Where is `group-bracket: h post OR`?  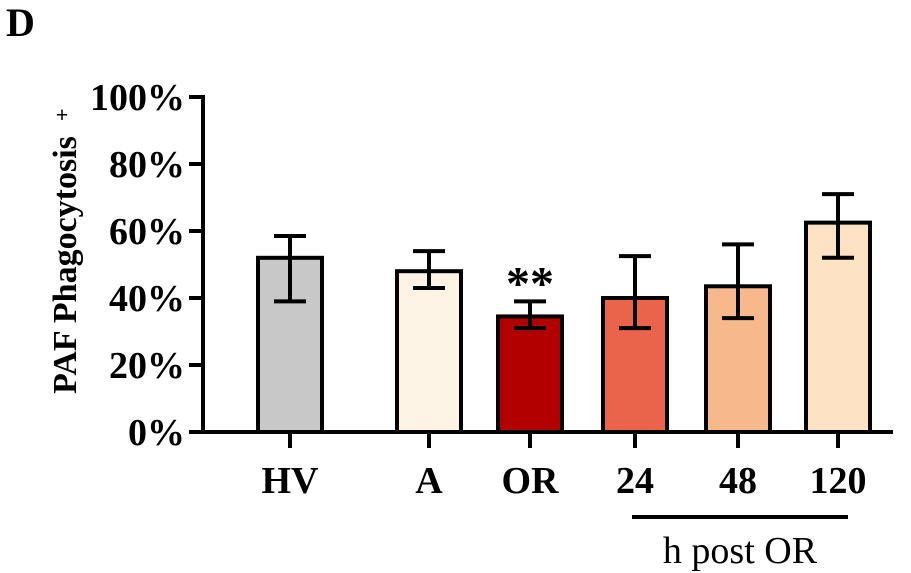
group-bracket: h post OR is located at coordinates (740, 543).